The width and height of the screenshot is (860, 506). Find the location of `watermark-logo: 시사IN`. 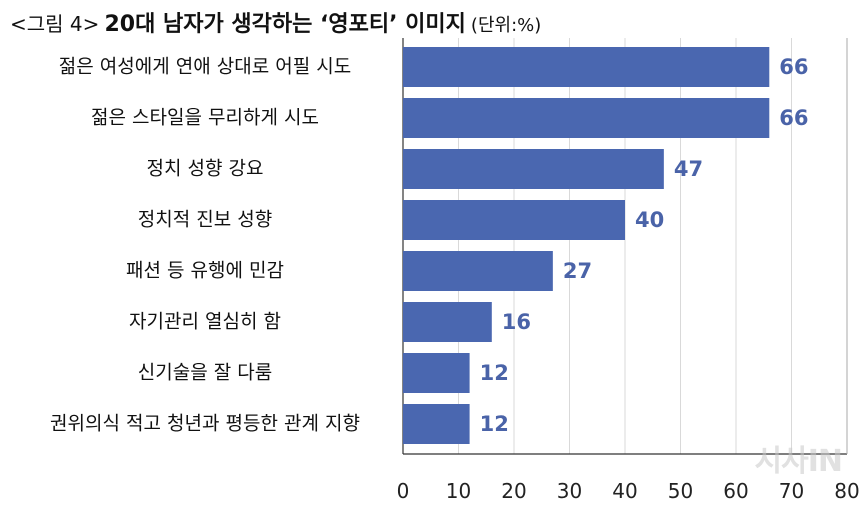

watermark-logo: 시사IN is located at coordinates (798, 461).